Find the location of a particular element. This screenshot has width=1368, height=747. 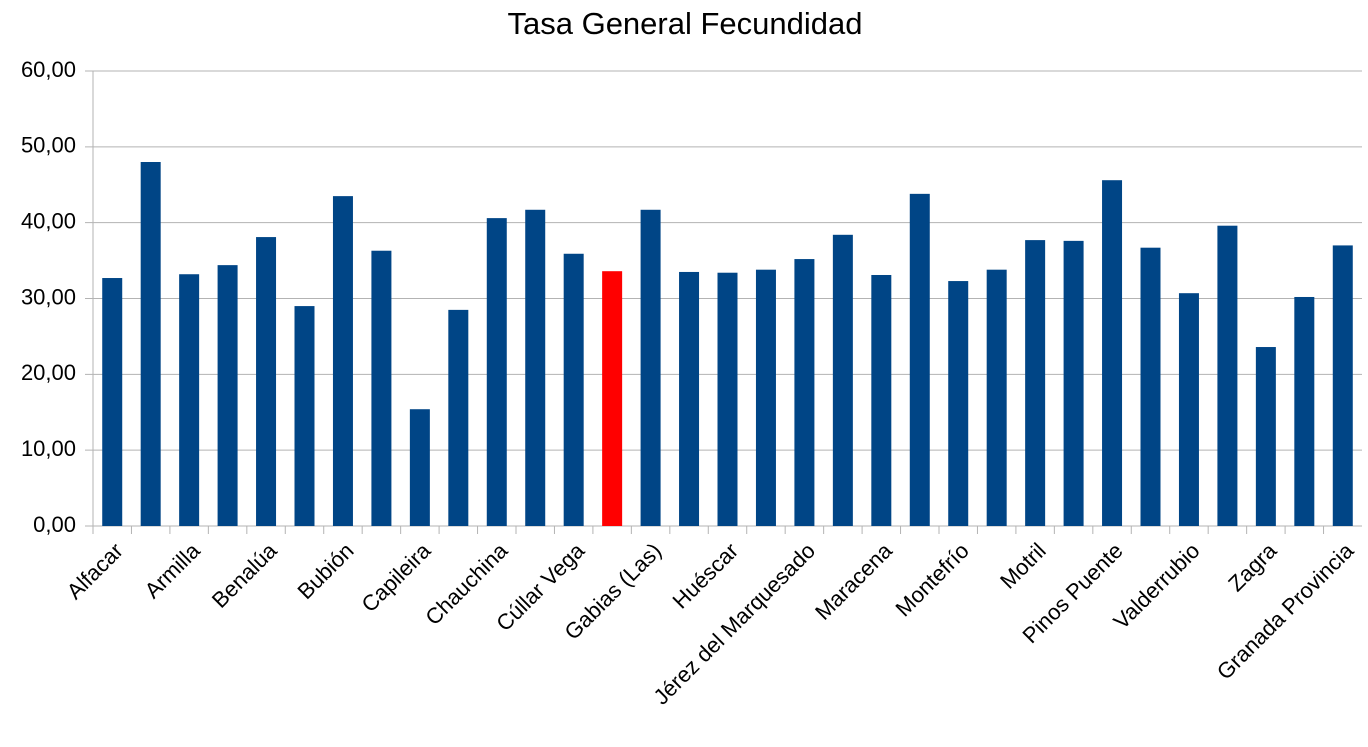

x-tick-label: Maracena is located at coordinates (853, 580).